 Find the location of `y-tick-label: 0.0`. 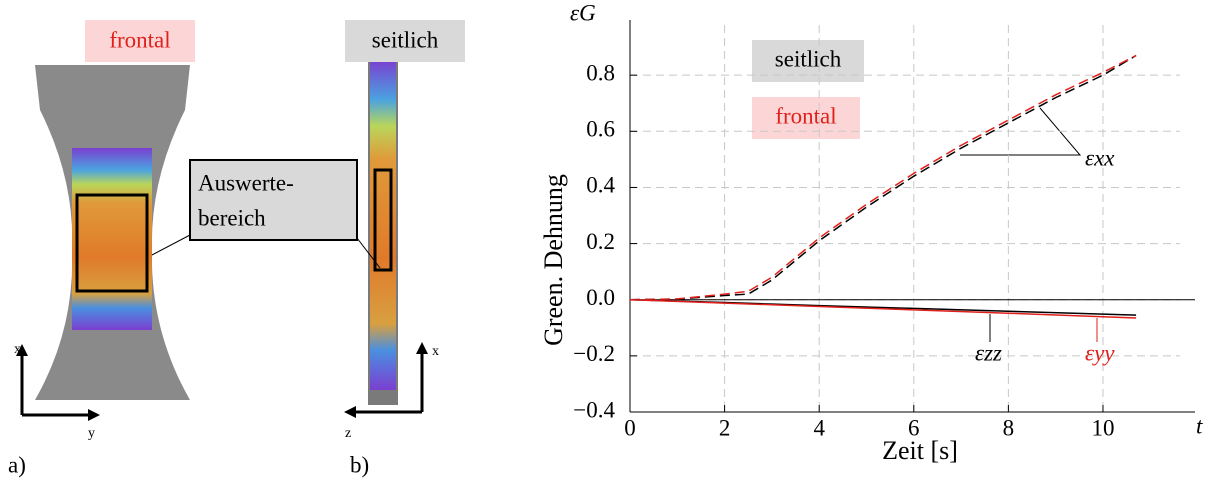

y-tick-label: 0.0 is located at coordinates (600, 297).